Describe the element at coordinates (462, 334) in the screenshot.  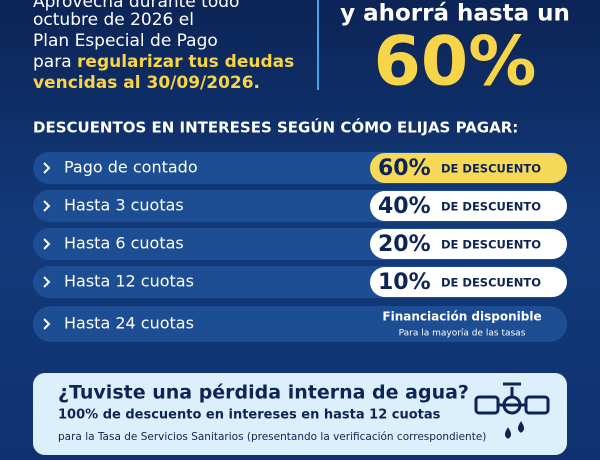
I see `row-subnote: Para la mayoría de las tasas` at that location.